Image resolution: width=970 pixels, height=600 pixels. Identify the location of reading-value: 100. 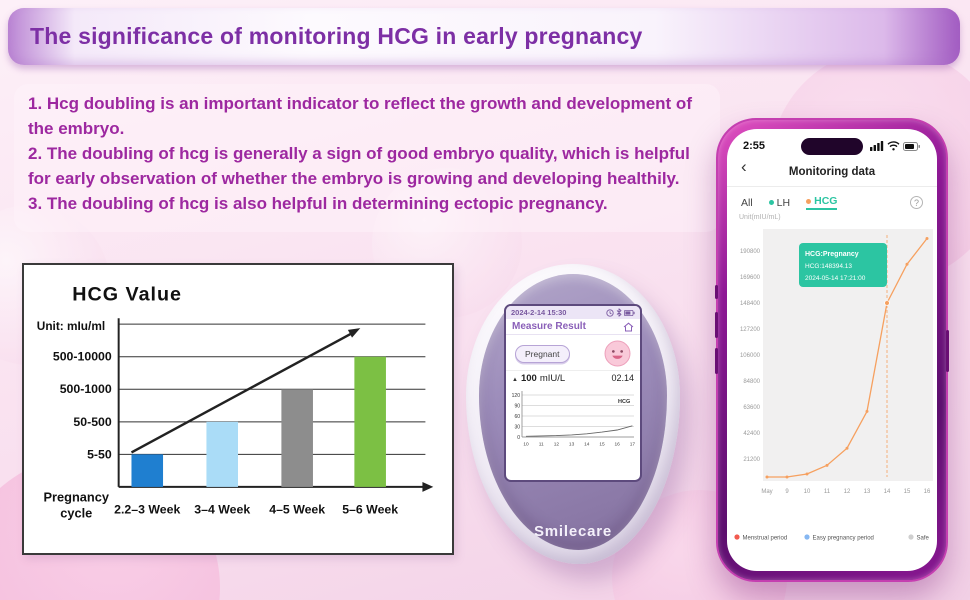
(528, 378).